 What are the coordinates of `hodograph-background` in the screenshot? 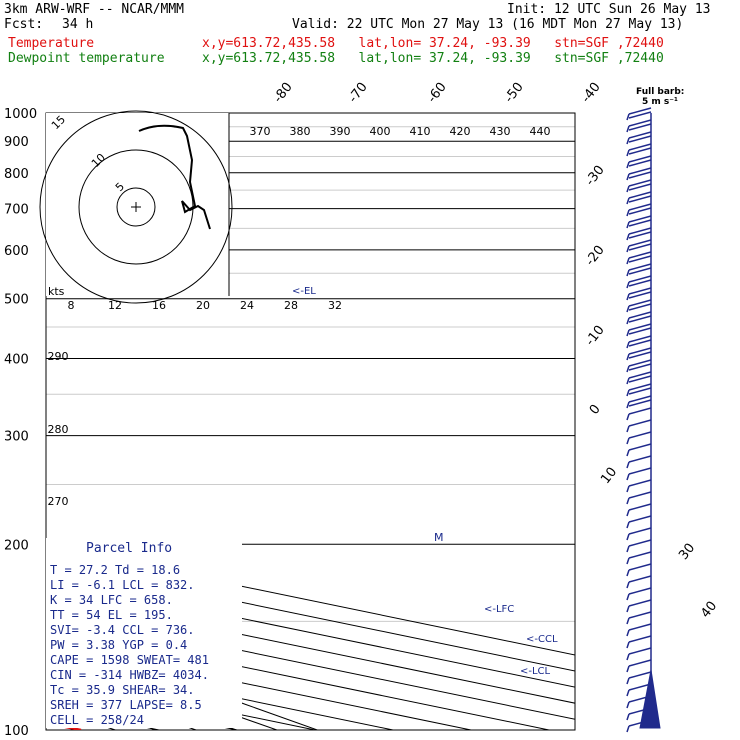 It's located at (137, 204).